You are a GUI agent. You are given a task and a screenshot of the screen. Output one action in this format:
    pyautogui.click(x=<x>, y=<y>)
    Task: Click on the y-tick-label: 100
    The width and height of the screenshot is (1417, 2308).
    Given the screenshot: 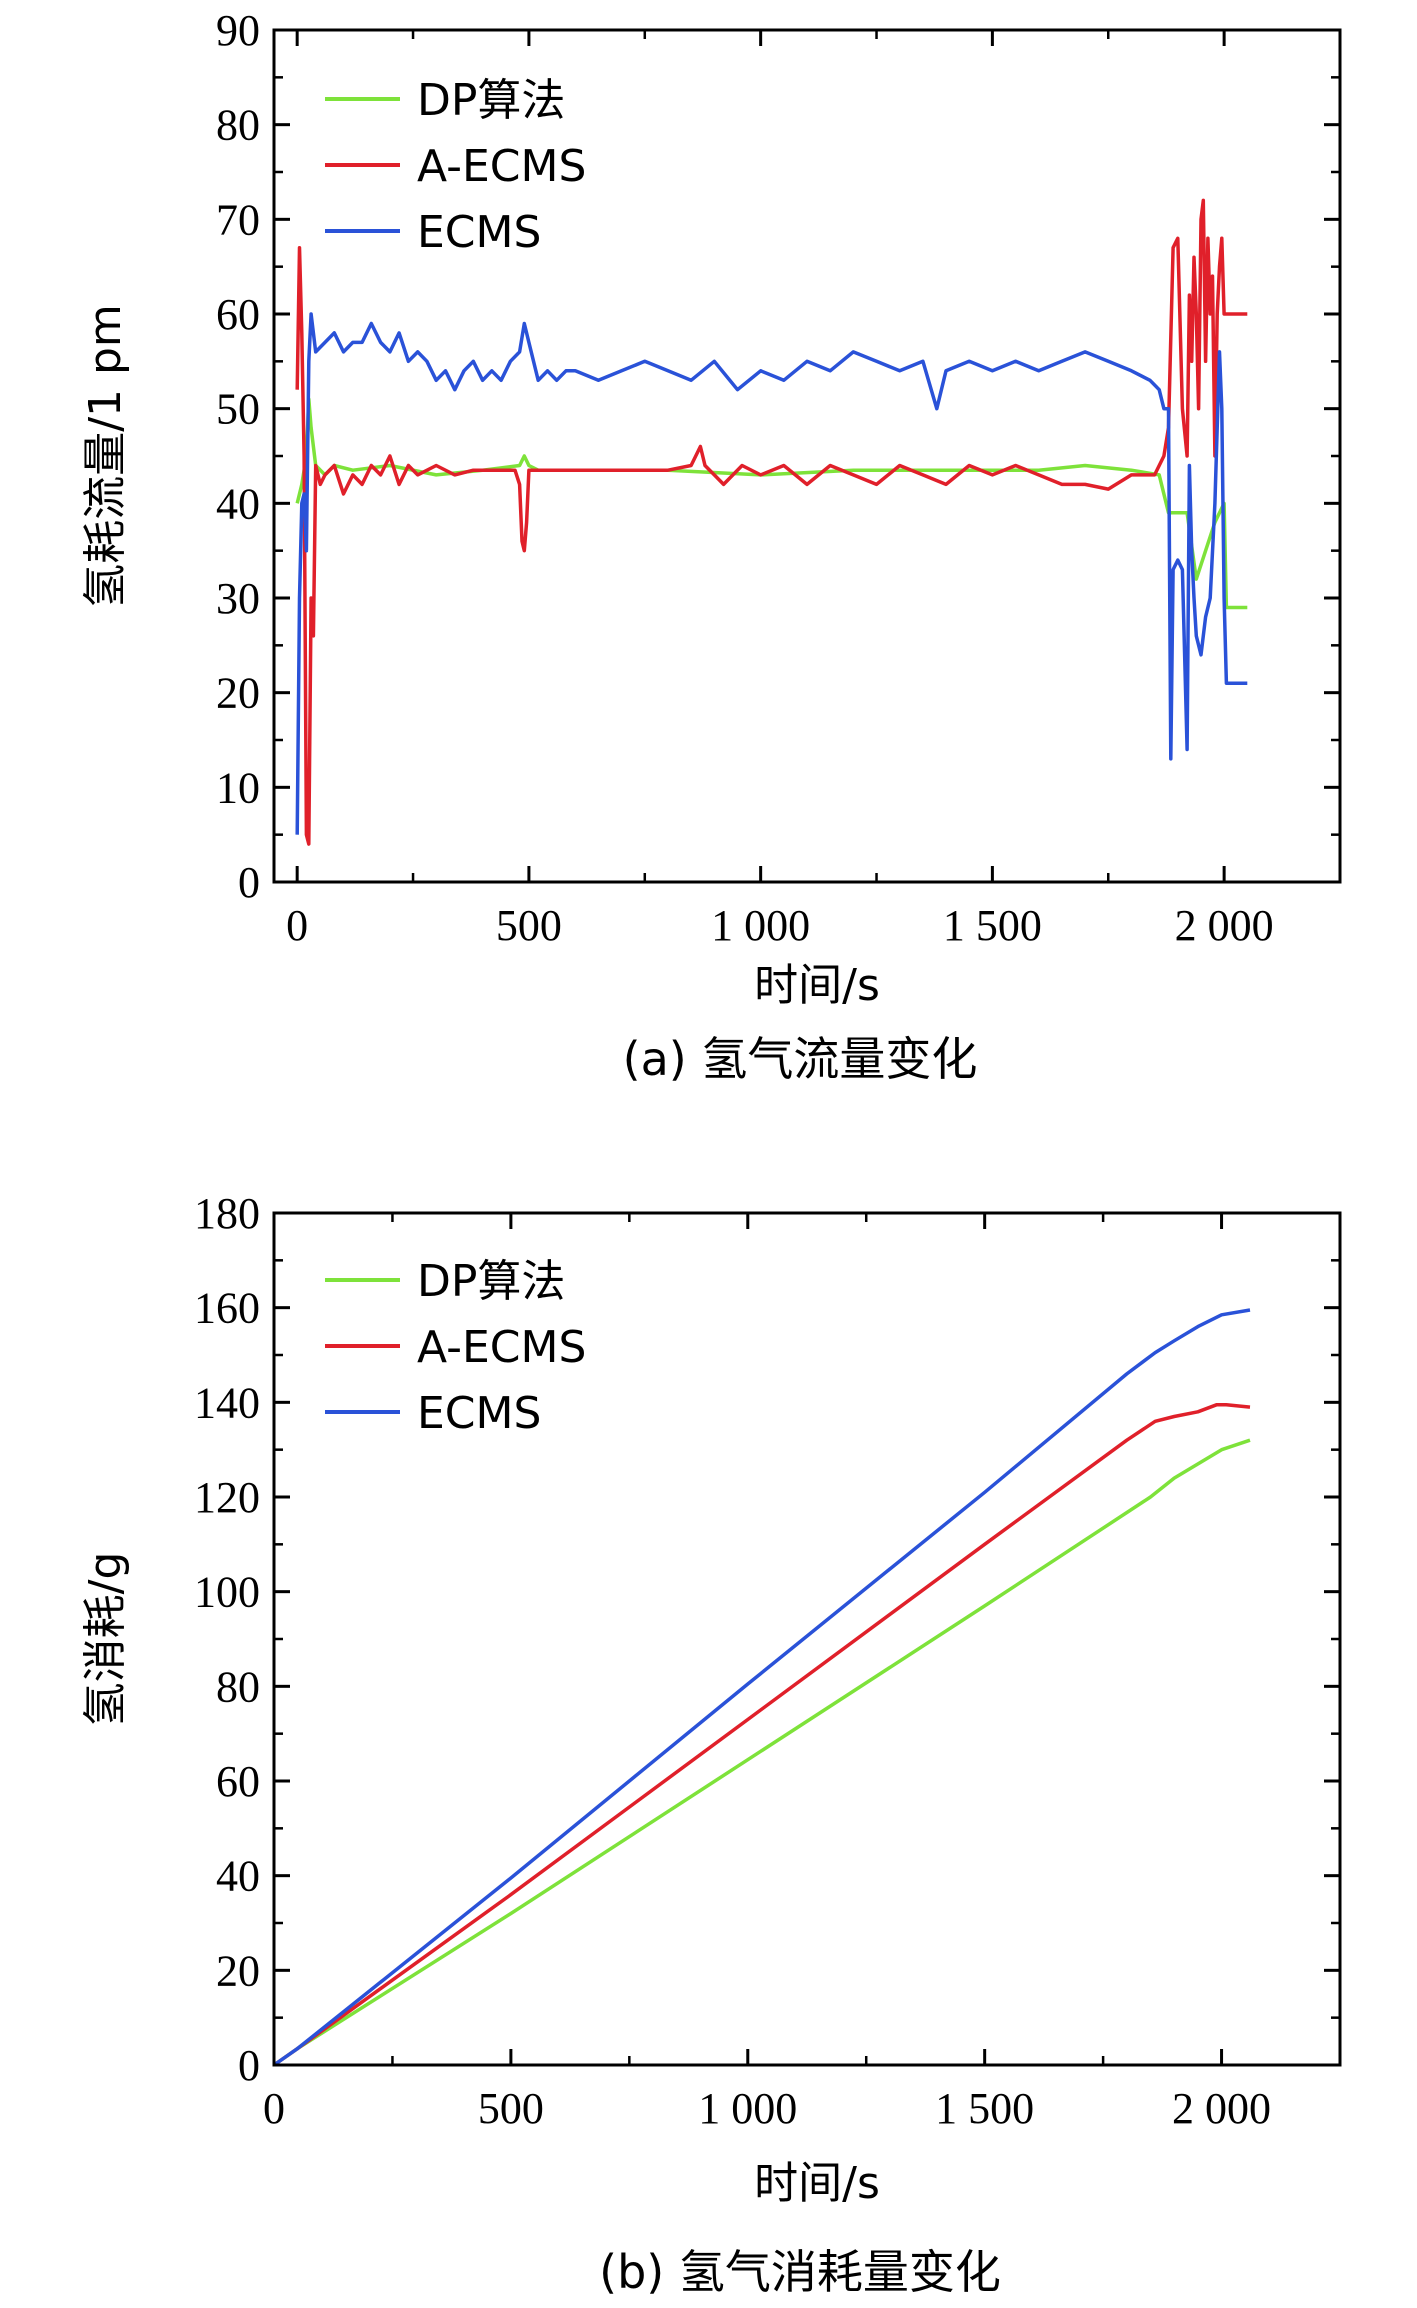 What is the action you would take?
    pyautogui.click(x=227, y=1592)
    